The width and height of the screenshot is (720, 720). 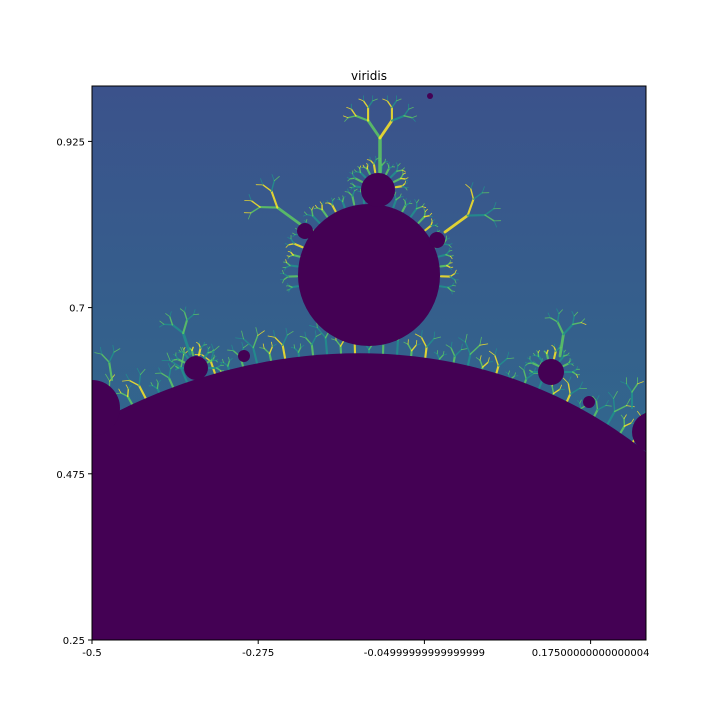 I want to click on x-tick-label: -0.275, so click(x=258, y=653).